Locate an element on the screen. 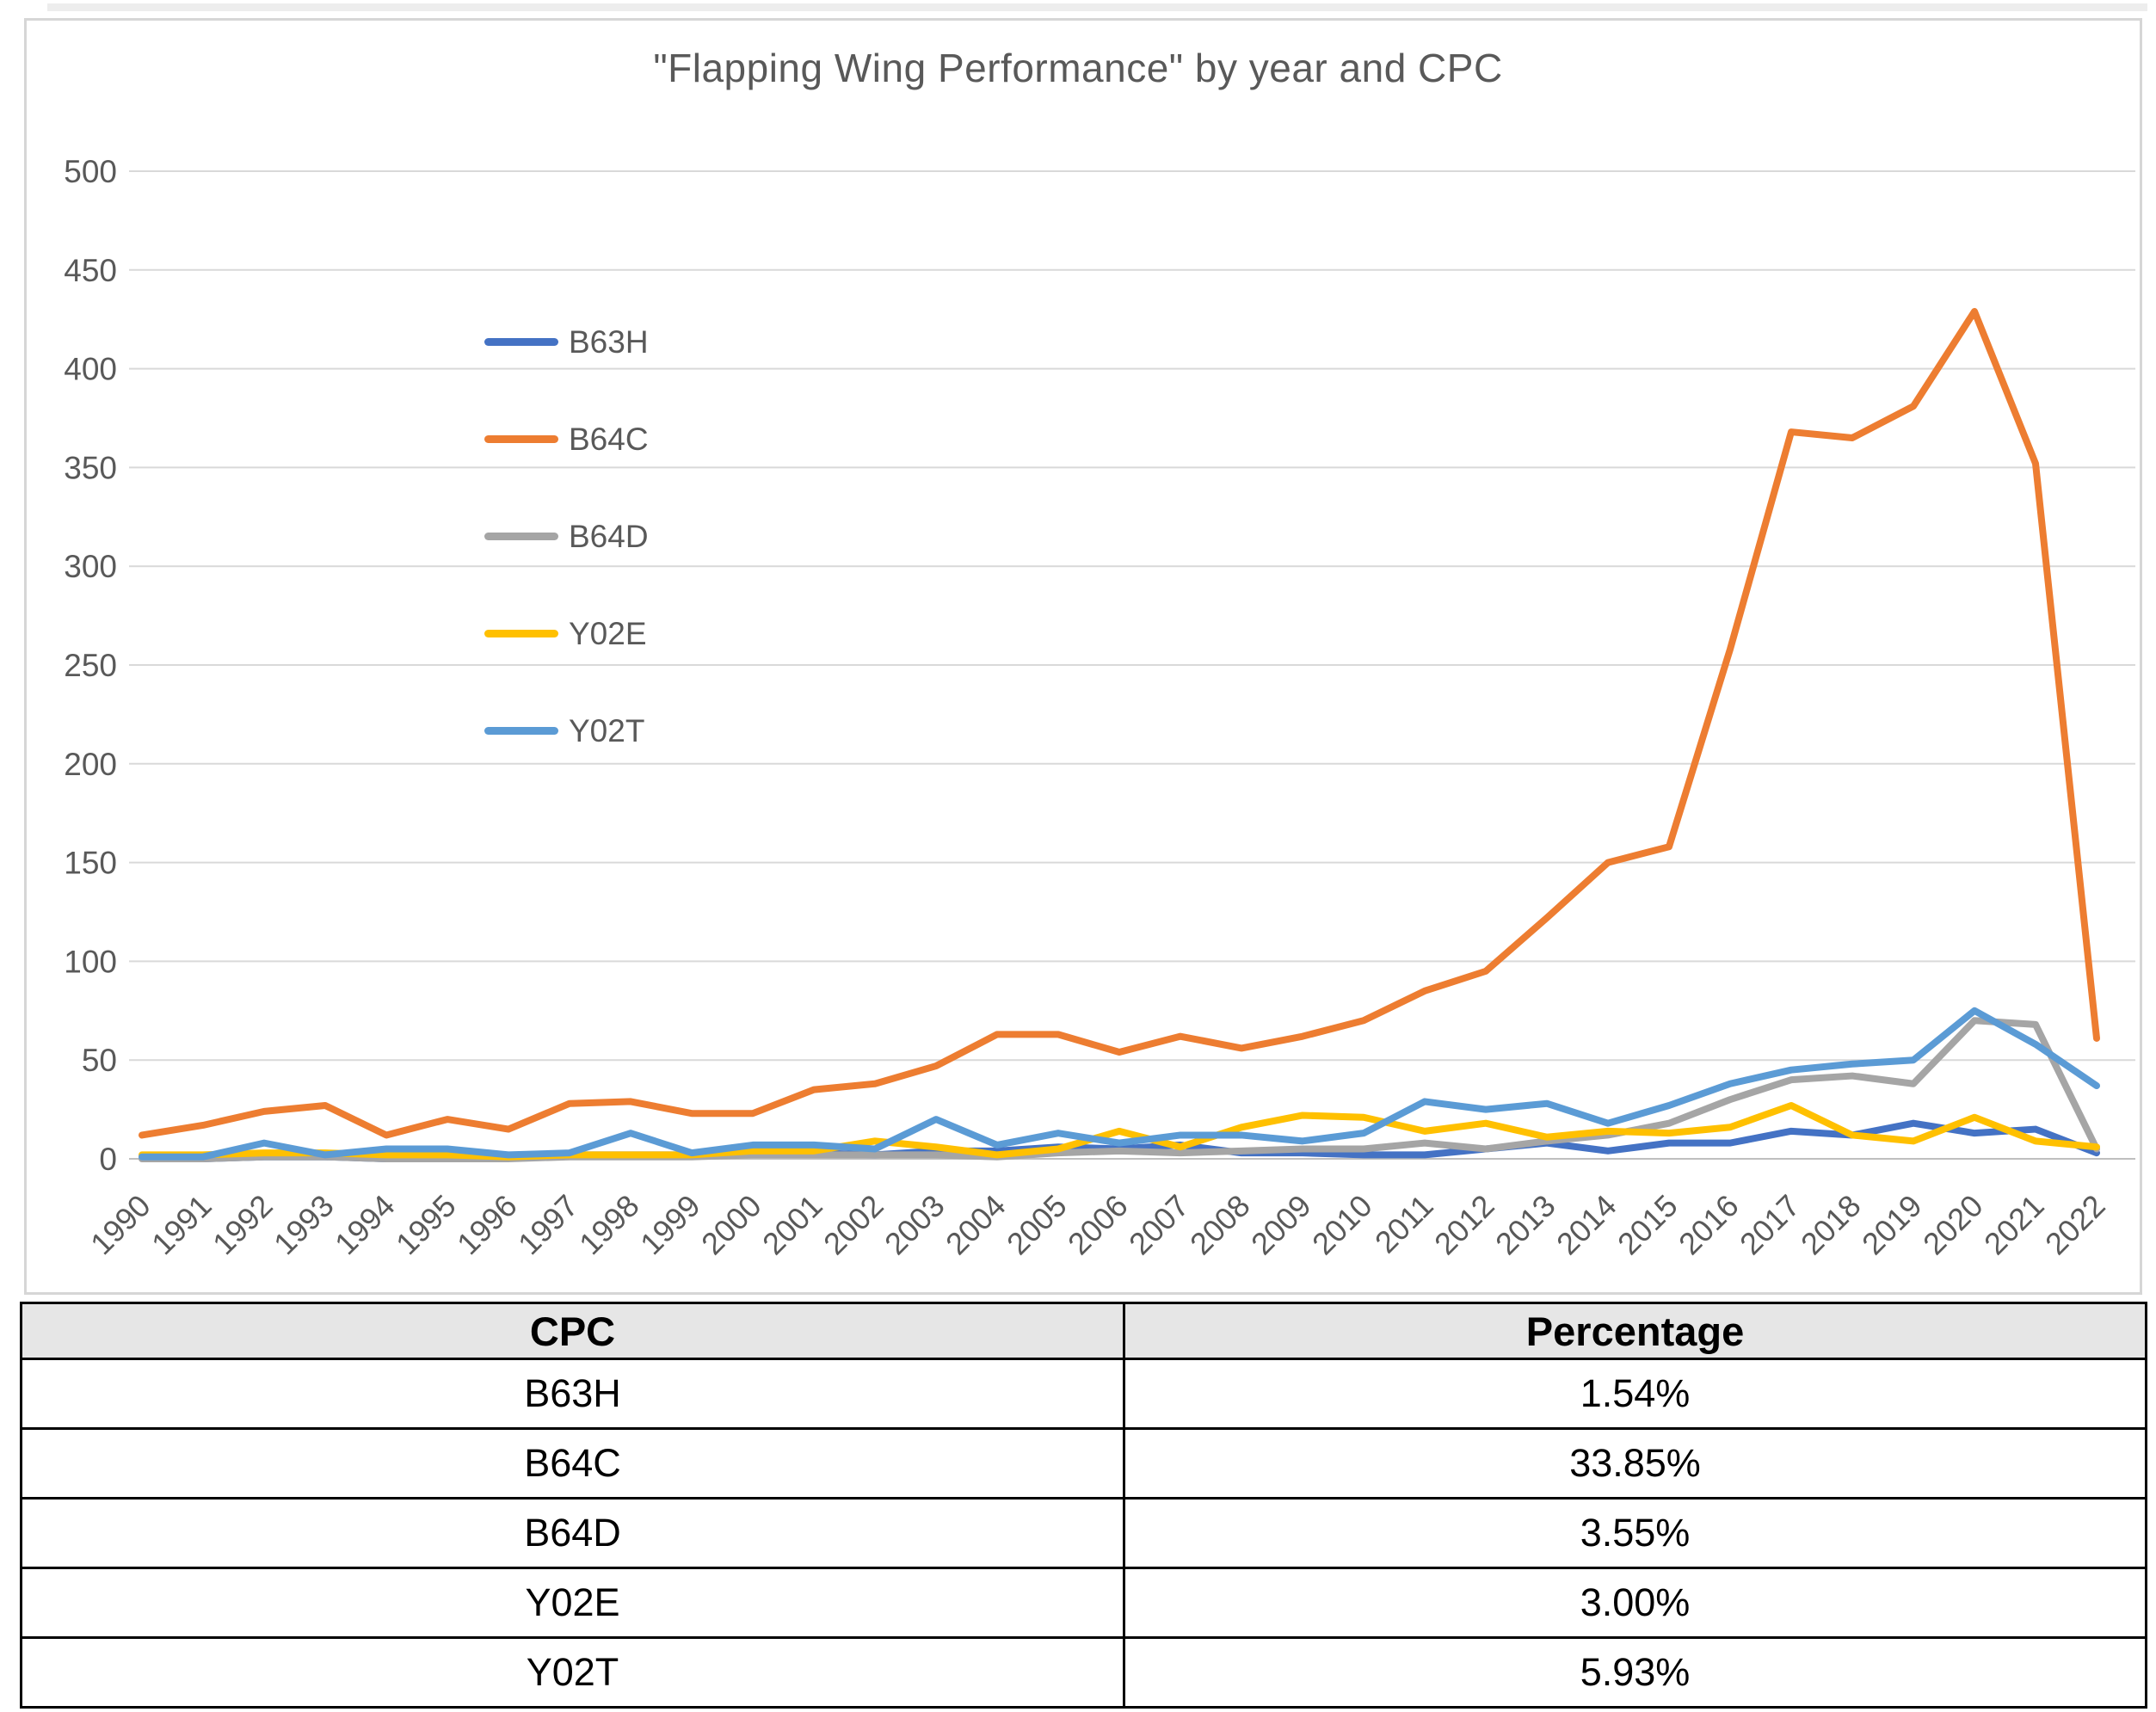 This screenshot has width=2156, height=1712. table-row: B64D 3.55% is located at coordinates (1084, 1533).